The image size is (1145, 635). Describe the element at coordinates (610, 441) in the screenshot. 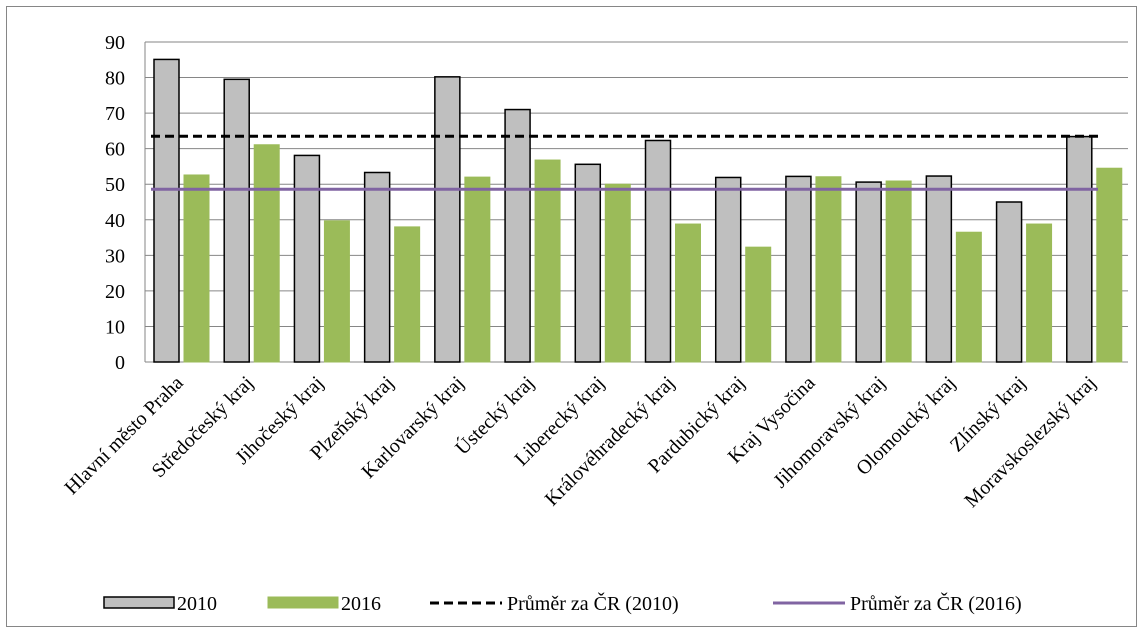

I see `x-category-label: Královéhradecký kraj` at that location.